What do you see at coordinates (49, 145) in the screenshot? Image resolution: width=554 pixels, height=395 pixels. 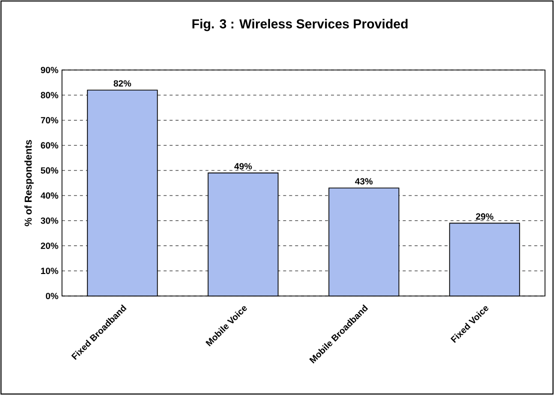 I see `y-tick-label: 60%` at bounding box center [49, 145].